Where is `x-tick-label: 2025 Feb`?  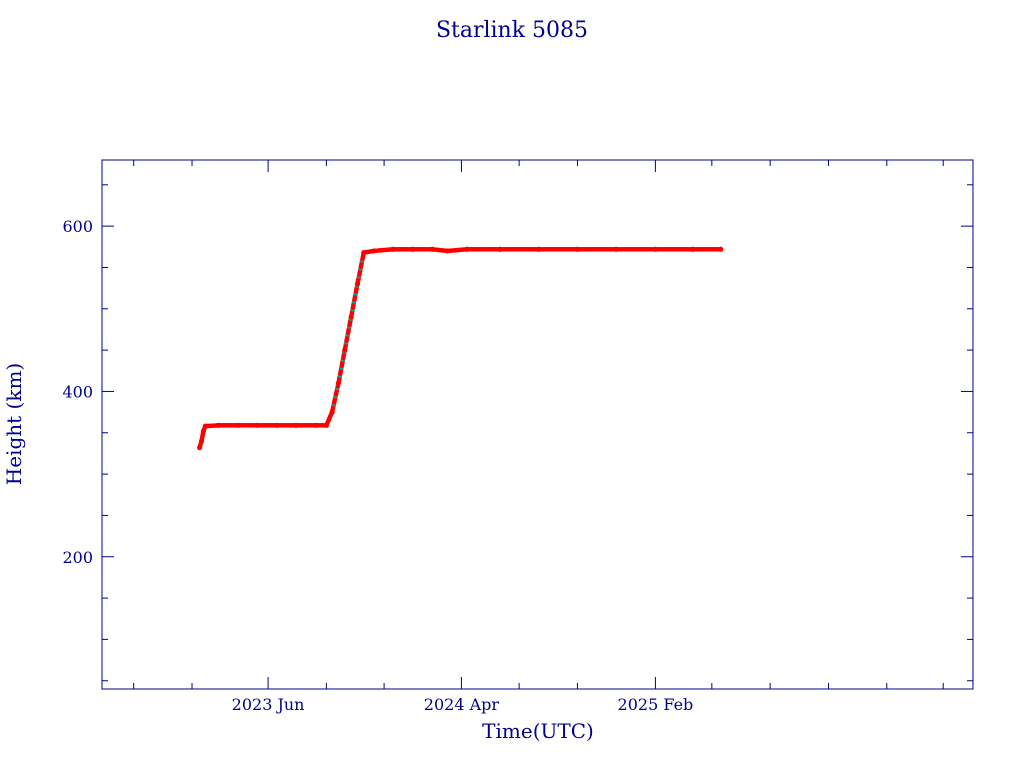
x-tick-label: 2025 Feb is located at coordinates (656, 704).